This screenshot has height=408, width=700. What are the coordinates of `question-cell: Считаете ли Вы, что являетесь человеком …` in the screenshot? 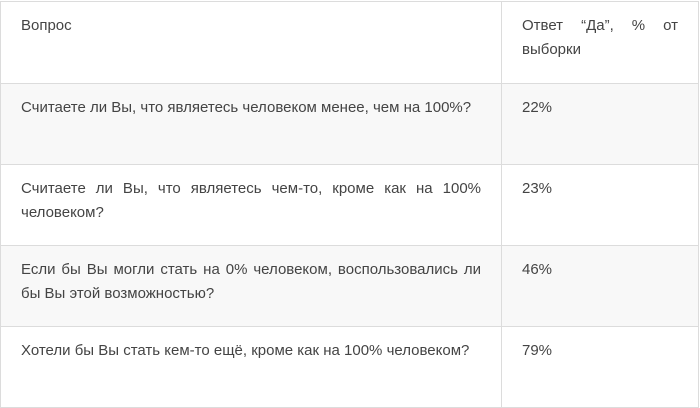 It's located at (251, 124).